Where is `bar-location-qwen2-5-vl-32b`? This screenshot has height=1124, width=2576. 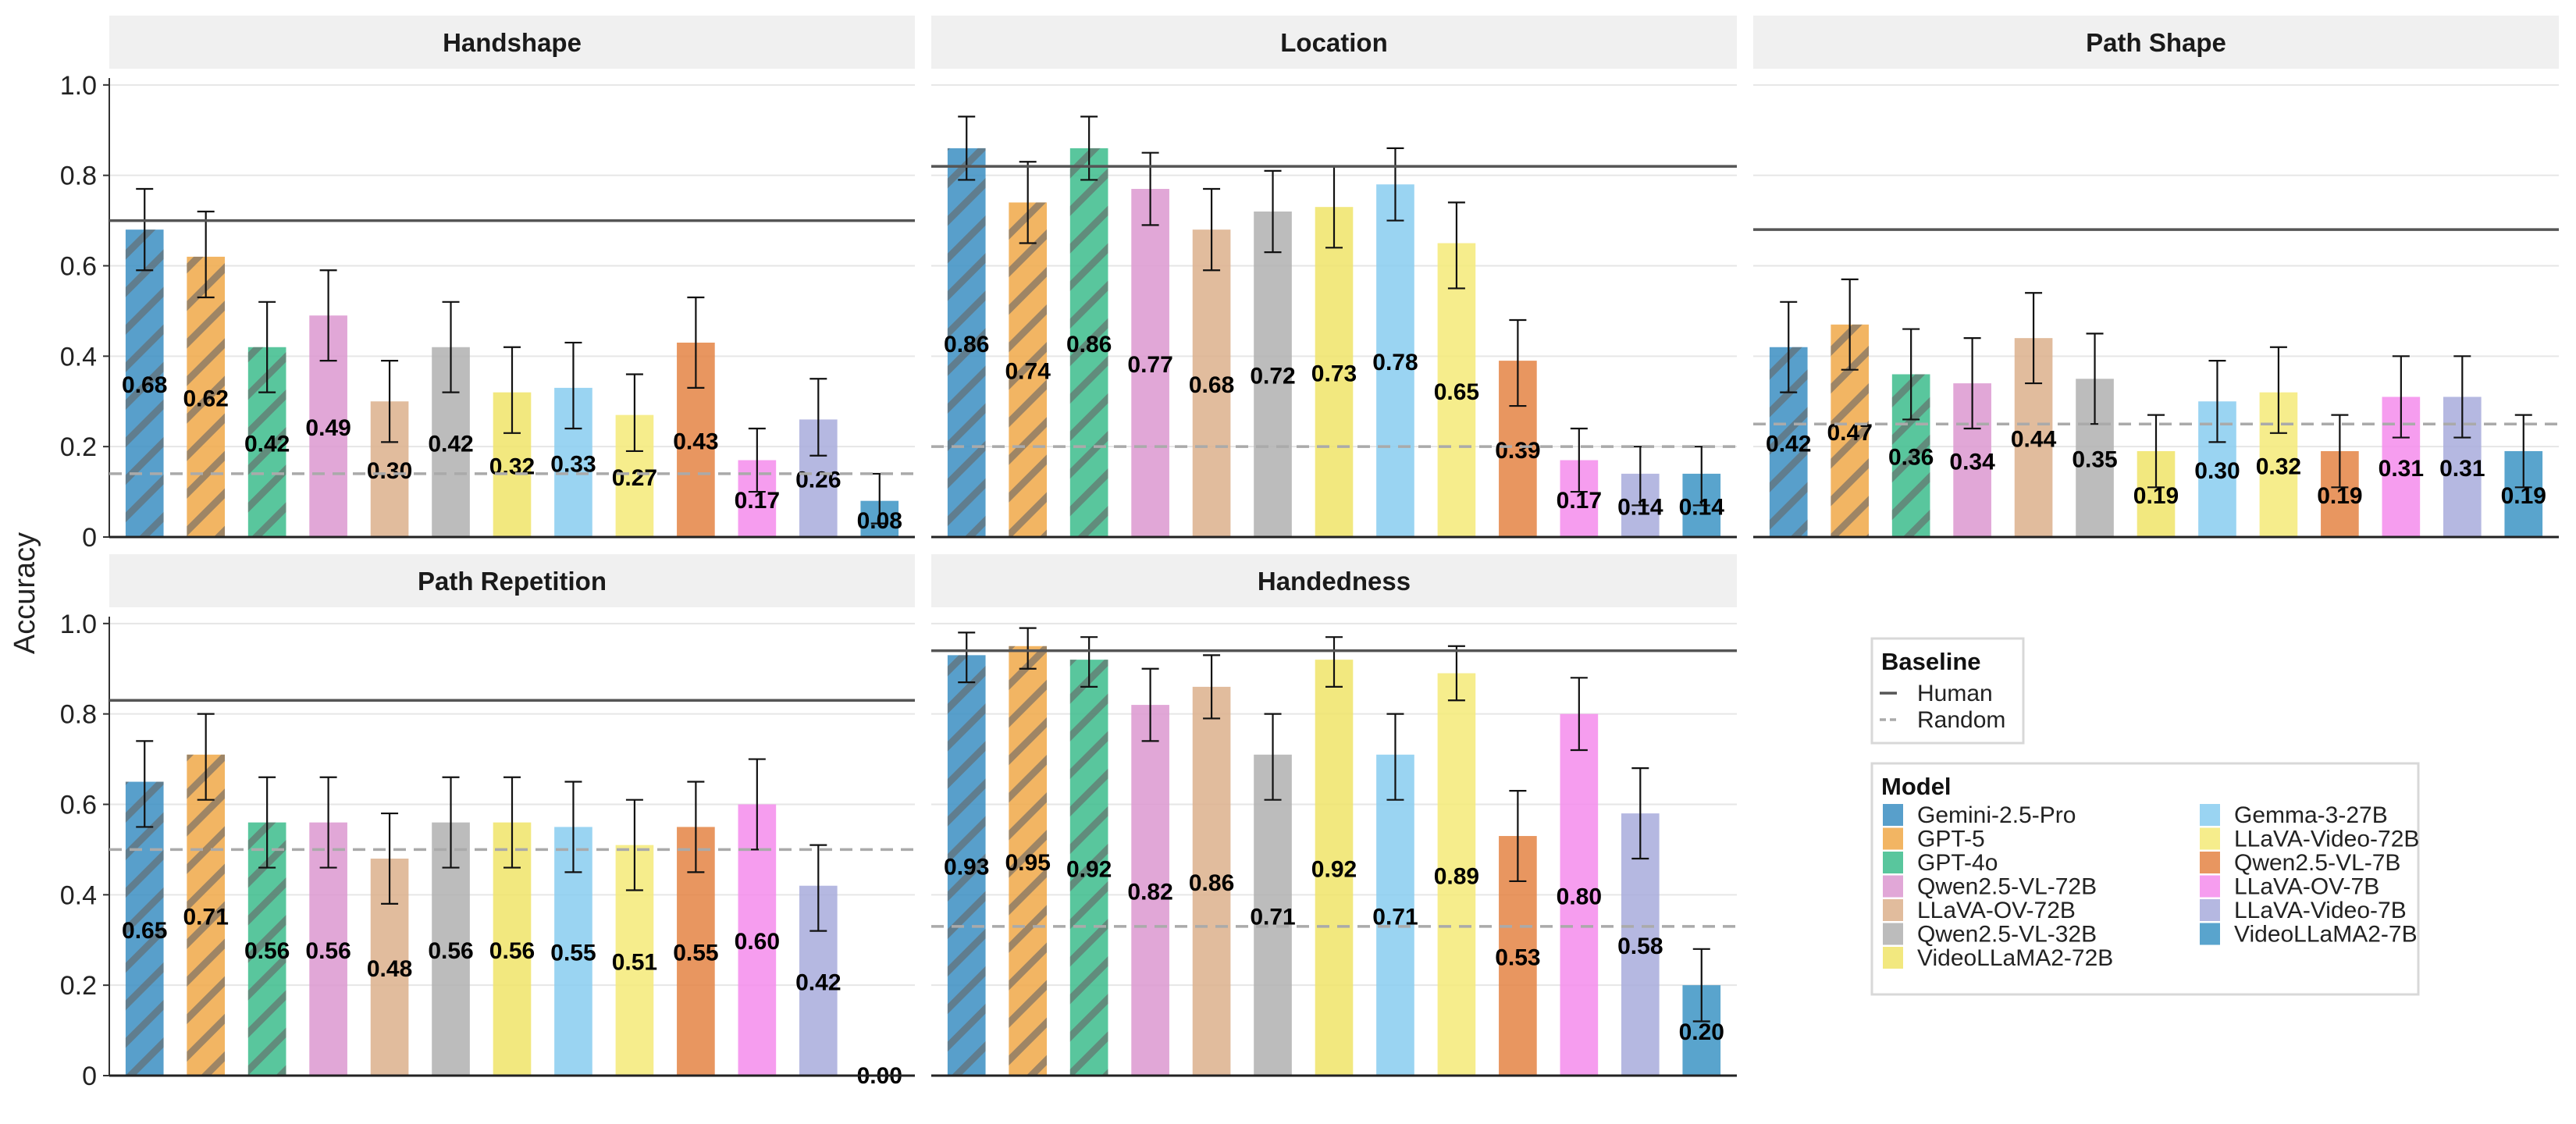 bar-location-qwen2-5-vl-32b is located at coordinates (1273, 374).